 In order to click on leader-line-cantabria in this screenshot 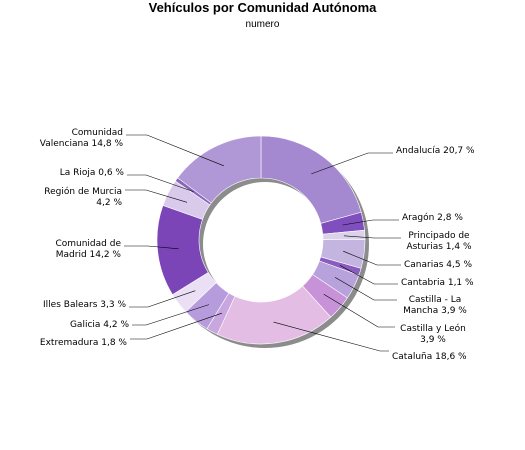, I will do `click(368, 275)`.